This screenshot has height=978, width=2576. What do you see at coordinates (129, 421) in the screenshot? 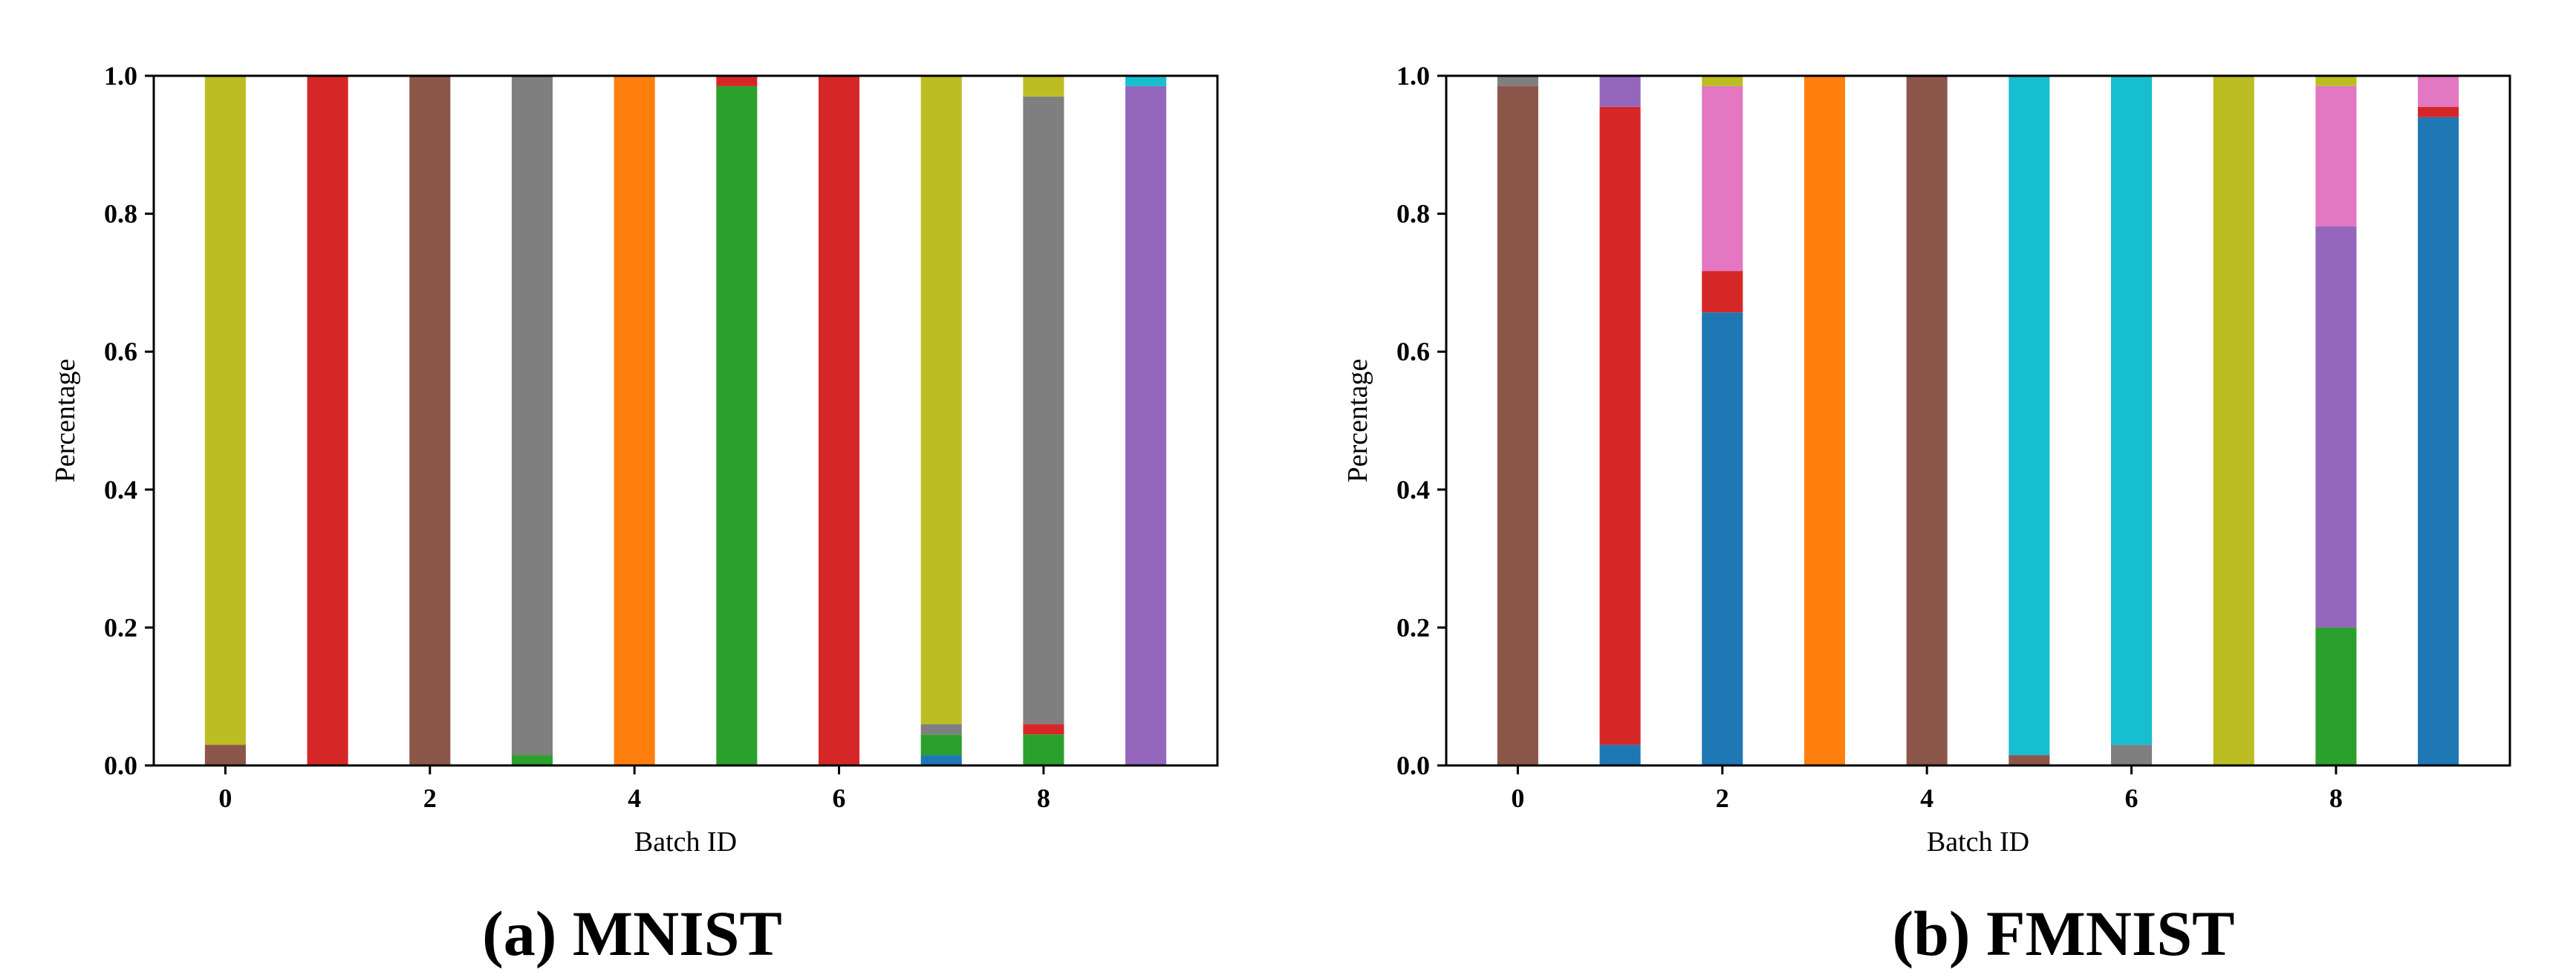
I see `y-axis-mnist: 0.0 0.2 0.4 0.6 0.8 1.0` at bounding box center [129, 421].